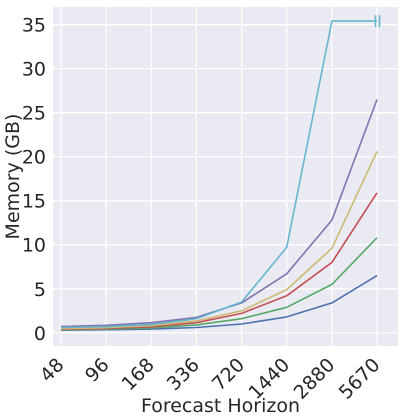 This screenshot has width=407, height=420. I want to click on x-tick-label: 336, so click(183, 374).